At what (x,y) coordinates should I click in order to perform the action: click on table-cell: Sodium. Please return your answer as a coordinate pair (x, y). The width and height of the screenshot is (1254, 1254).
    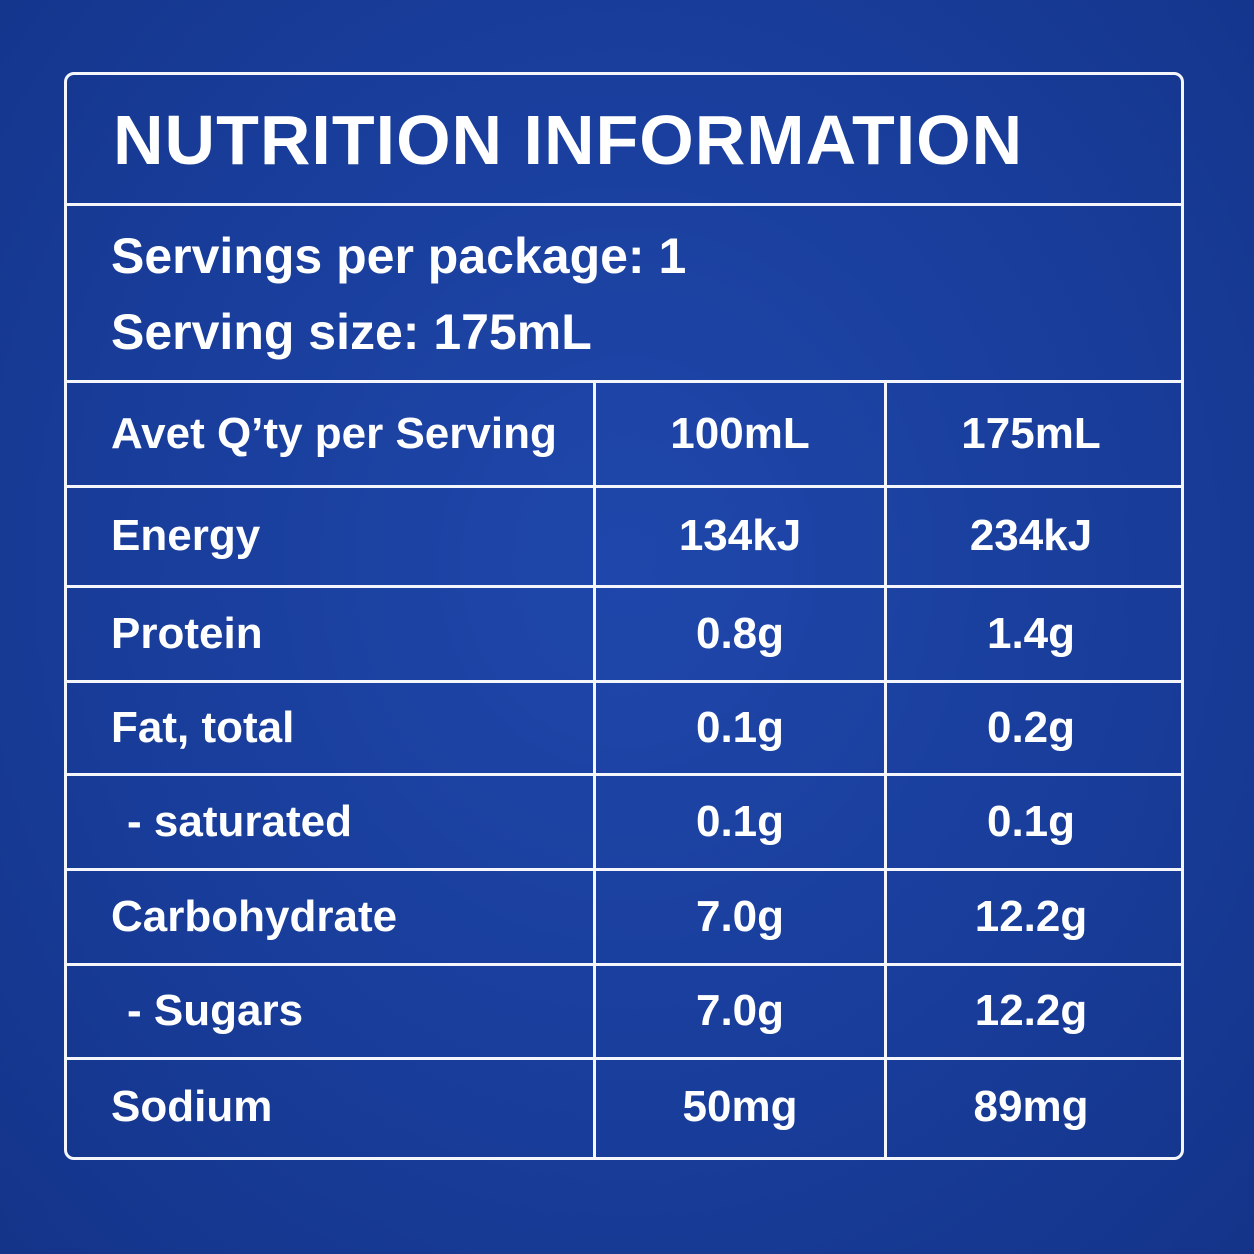
    Looking at the image, I should click on (192, 1106).